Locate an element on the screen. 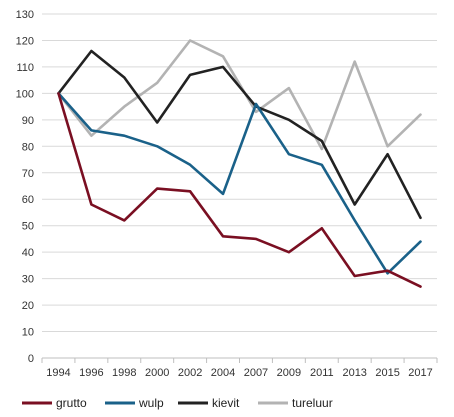 The height and width of the screenshot is (417, 454). y-tick-label: 90 is located at coordinates (28, 121).